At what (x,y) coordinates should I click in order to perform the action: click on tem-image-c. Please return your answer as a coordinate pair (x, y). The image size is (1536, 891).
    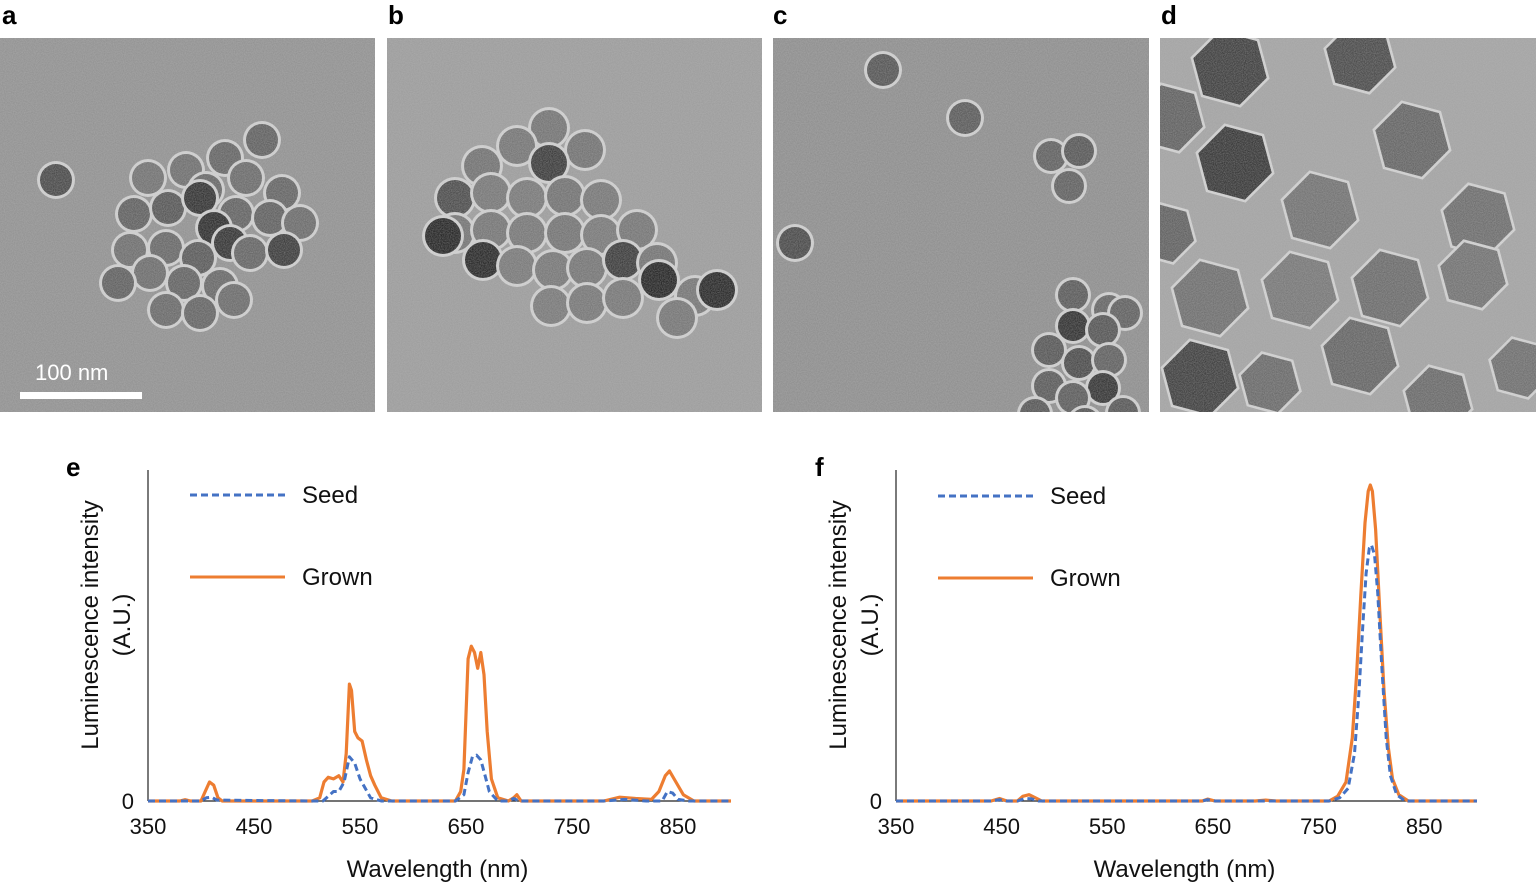
    Looking at the image, I should click on (961, 225).